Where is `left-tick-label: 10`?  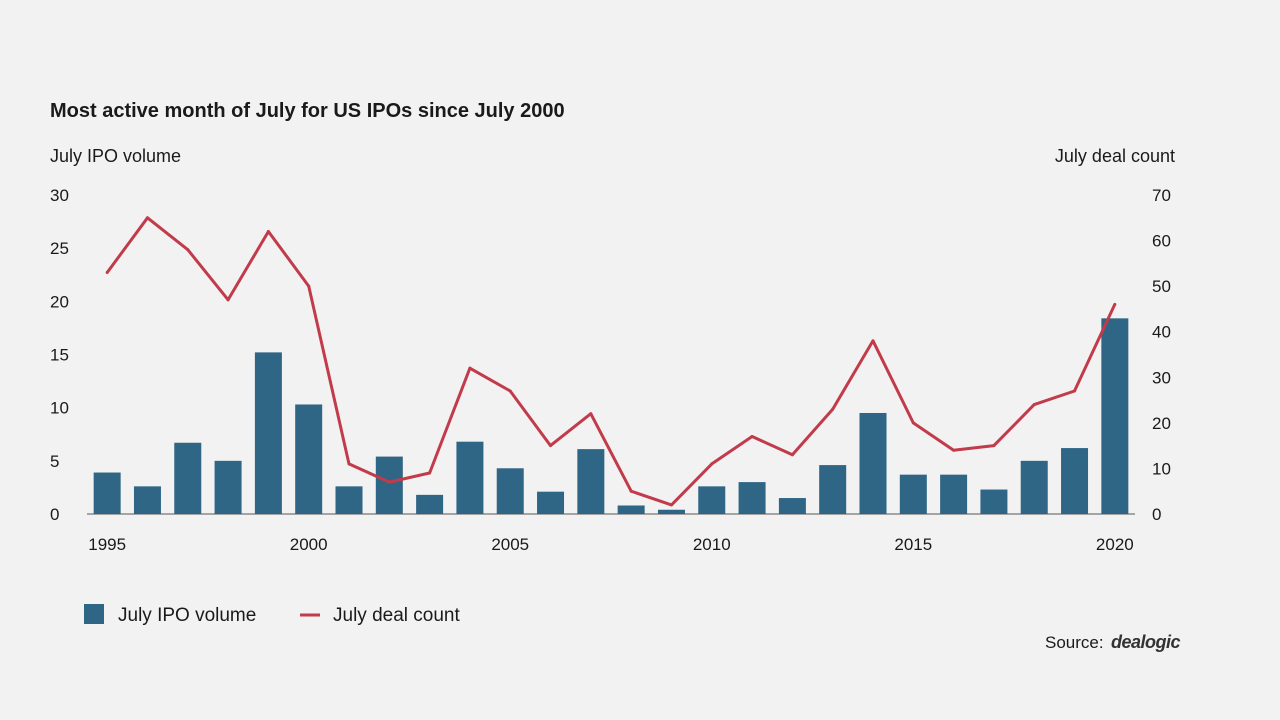 left-tick-label: 10 is located at coordinates (59, 408).